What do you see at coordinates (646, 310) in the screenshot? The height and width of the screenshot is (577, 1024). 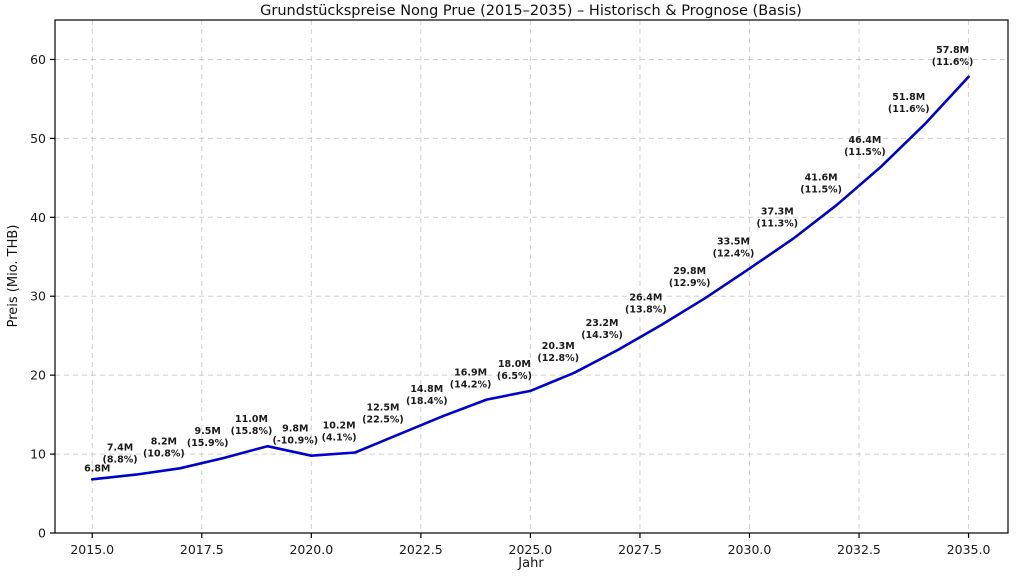 I see `point-growth-label: (13.8%)` at bounding box center [646, 310].